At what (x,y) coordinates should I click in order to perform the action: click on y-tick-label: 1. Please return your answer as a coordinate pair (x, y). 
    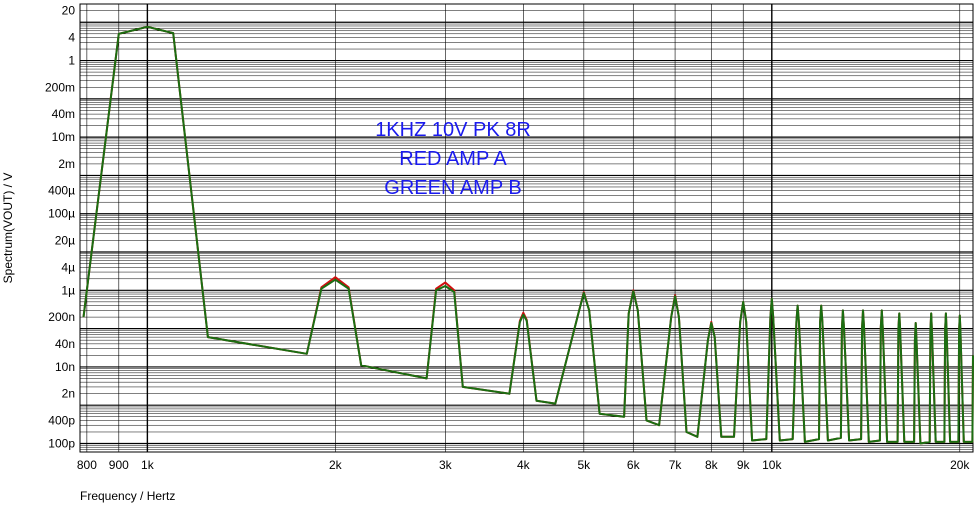
    Looking at the image, I should click on (71, 61).